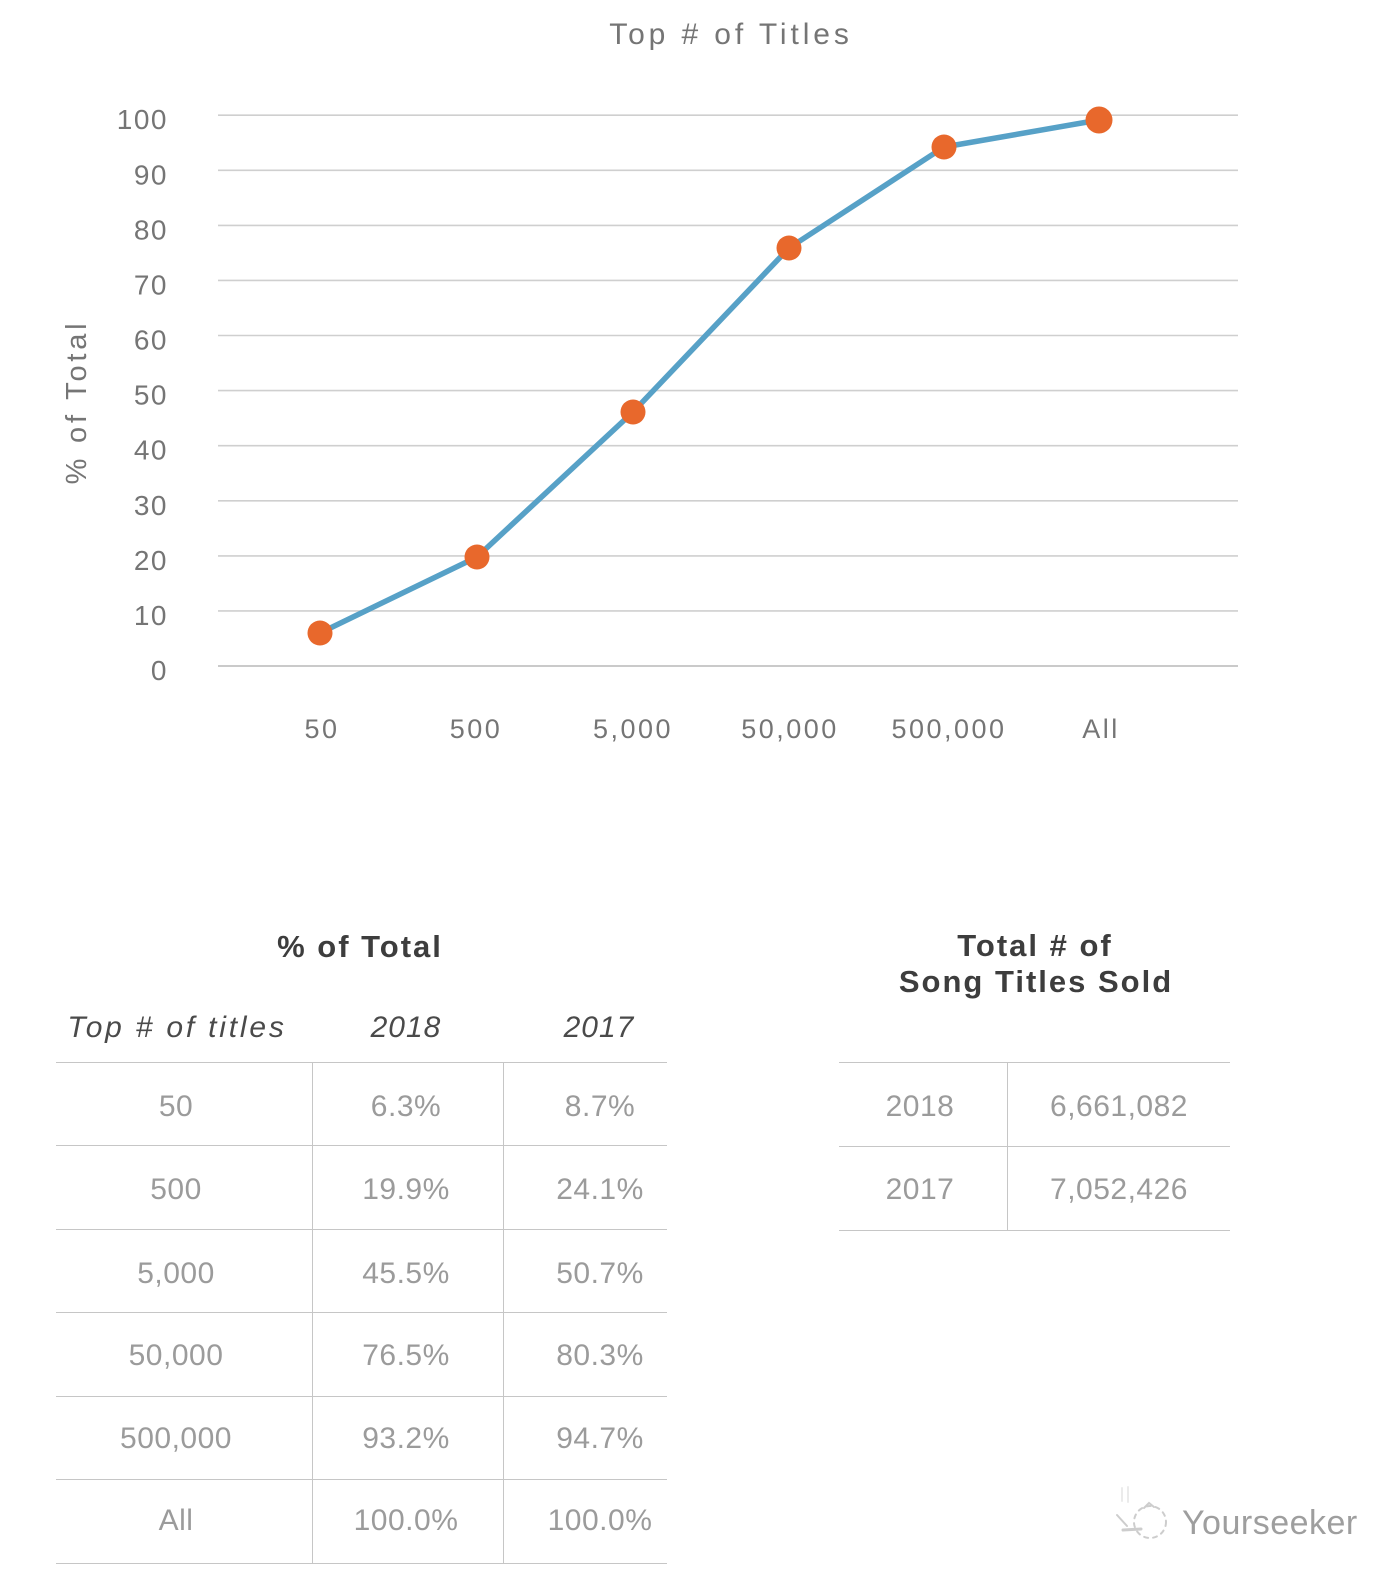 The image size is (1400, 1580). Describe the element at coordinates (151, 284) in the screenshot. I see `svg-text: 70` at that location.